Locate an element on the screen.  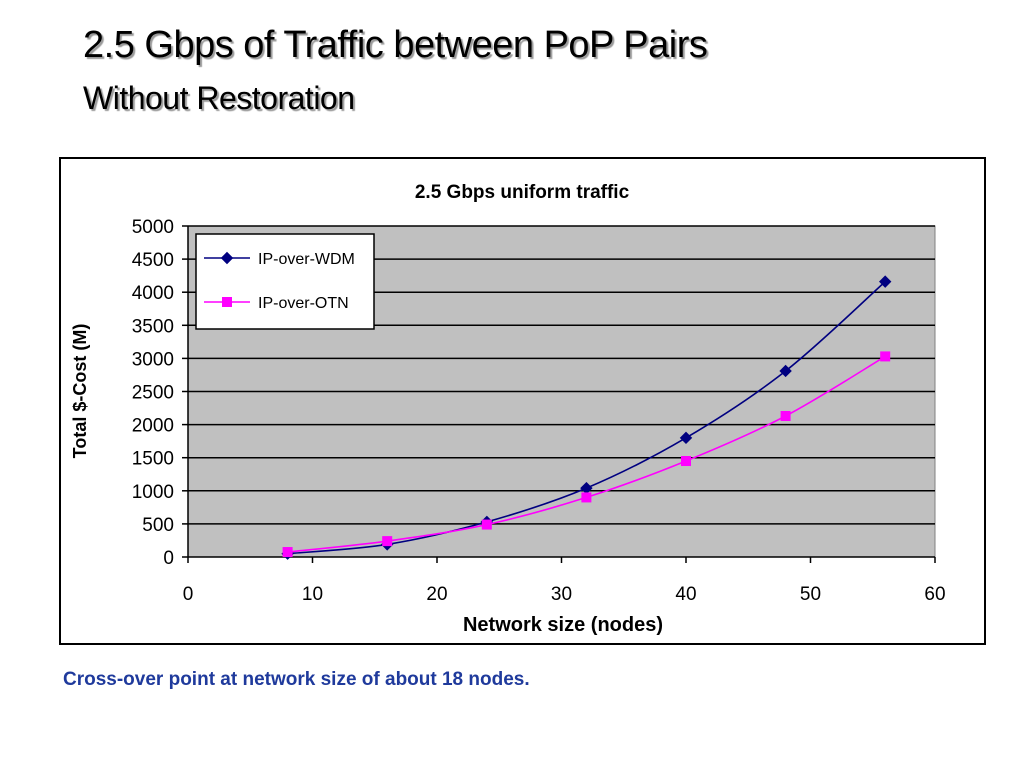
y-tick-label: 3500 is located at coordinates (153, 326).